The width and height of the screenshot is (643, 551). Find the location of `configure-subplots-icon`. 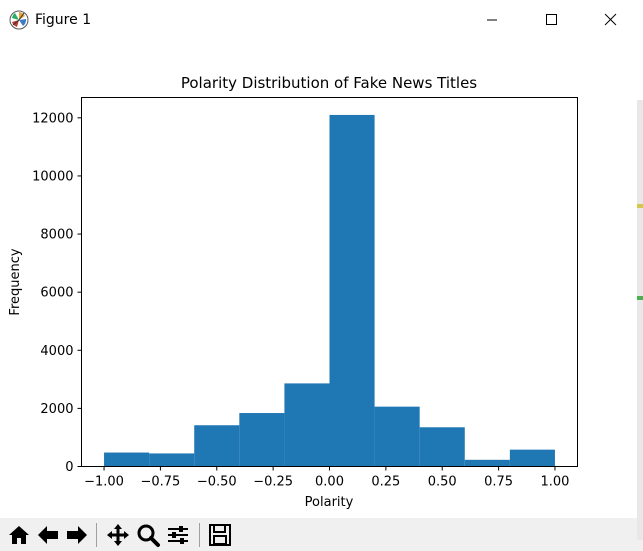

configure-subplots-icon is located at coordinates (178, 535).